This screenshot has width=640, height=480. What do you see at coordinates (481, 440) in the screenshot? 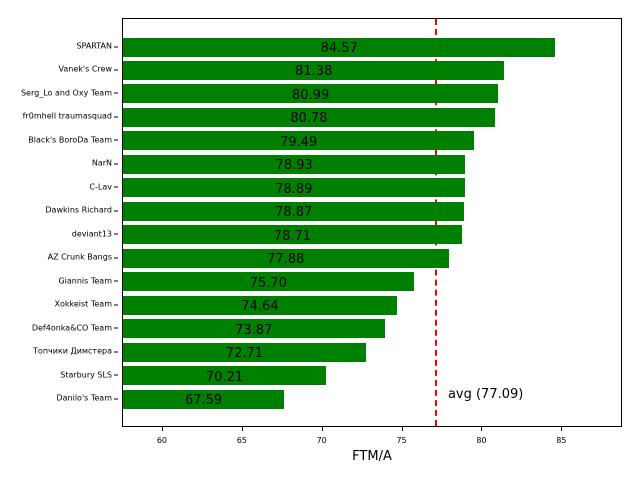
I see `x-tick-label: 80` at bounding box center [481, 440].